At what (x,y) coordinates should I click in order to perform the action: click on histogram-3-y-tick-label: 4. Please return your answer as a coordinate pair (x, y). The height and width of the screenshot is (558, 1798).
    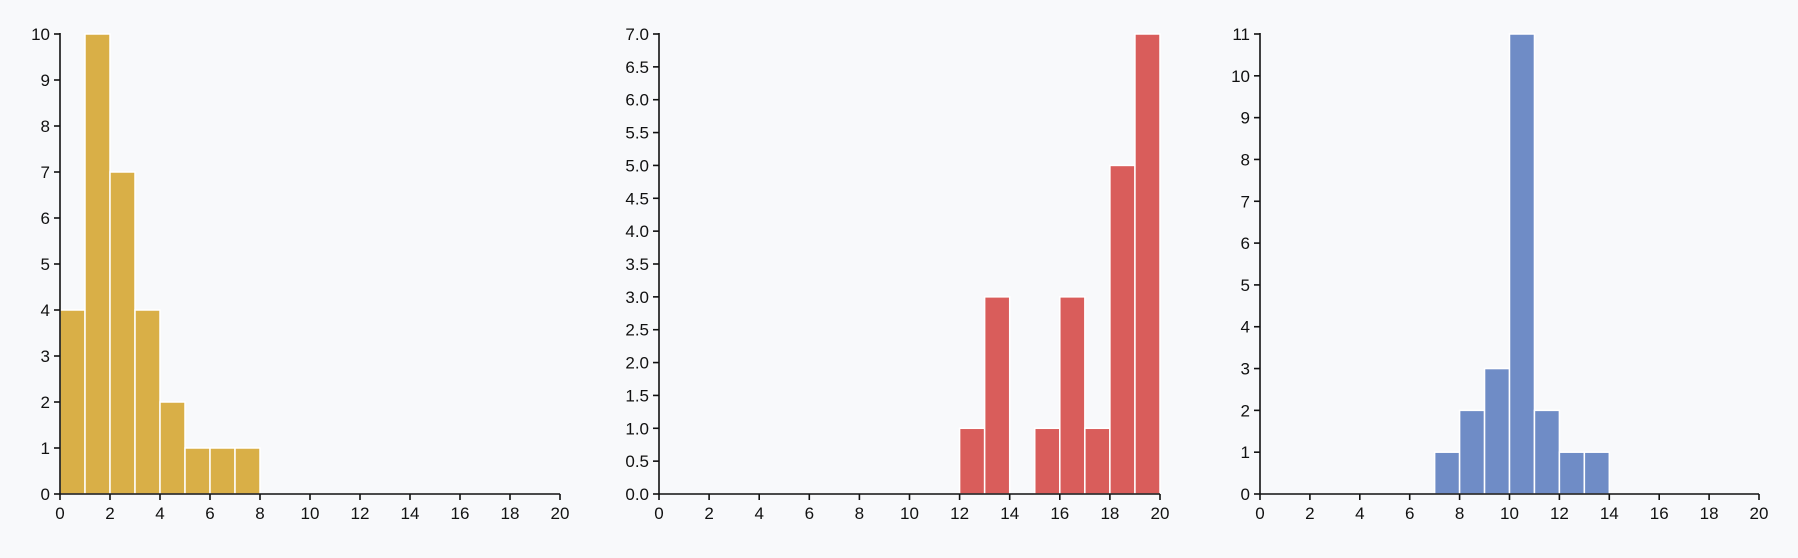
    Looking at the image, I should click on (1245, 327).